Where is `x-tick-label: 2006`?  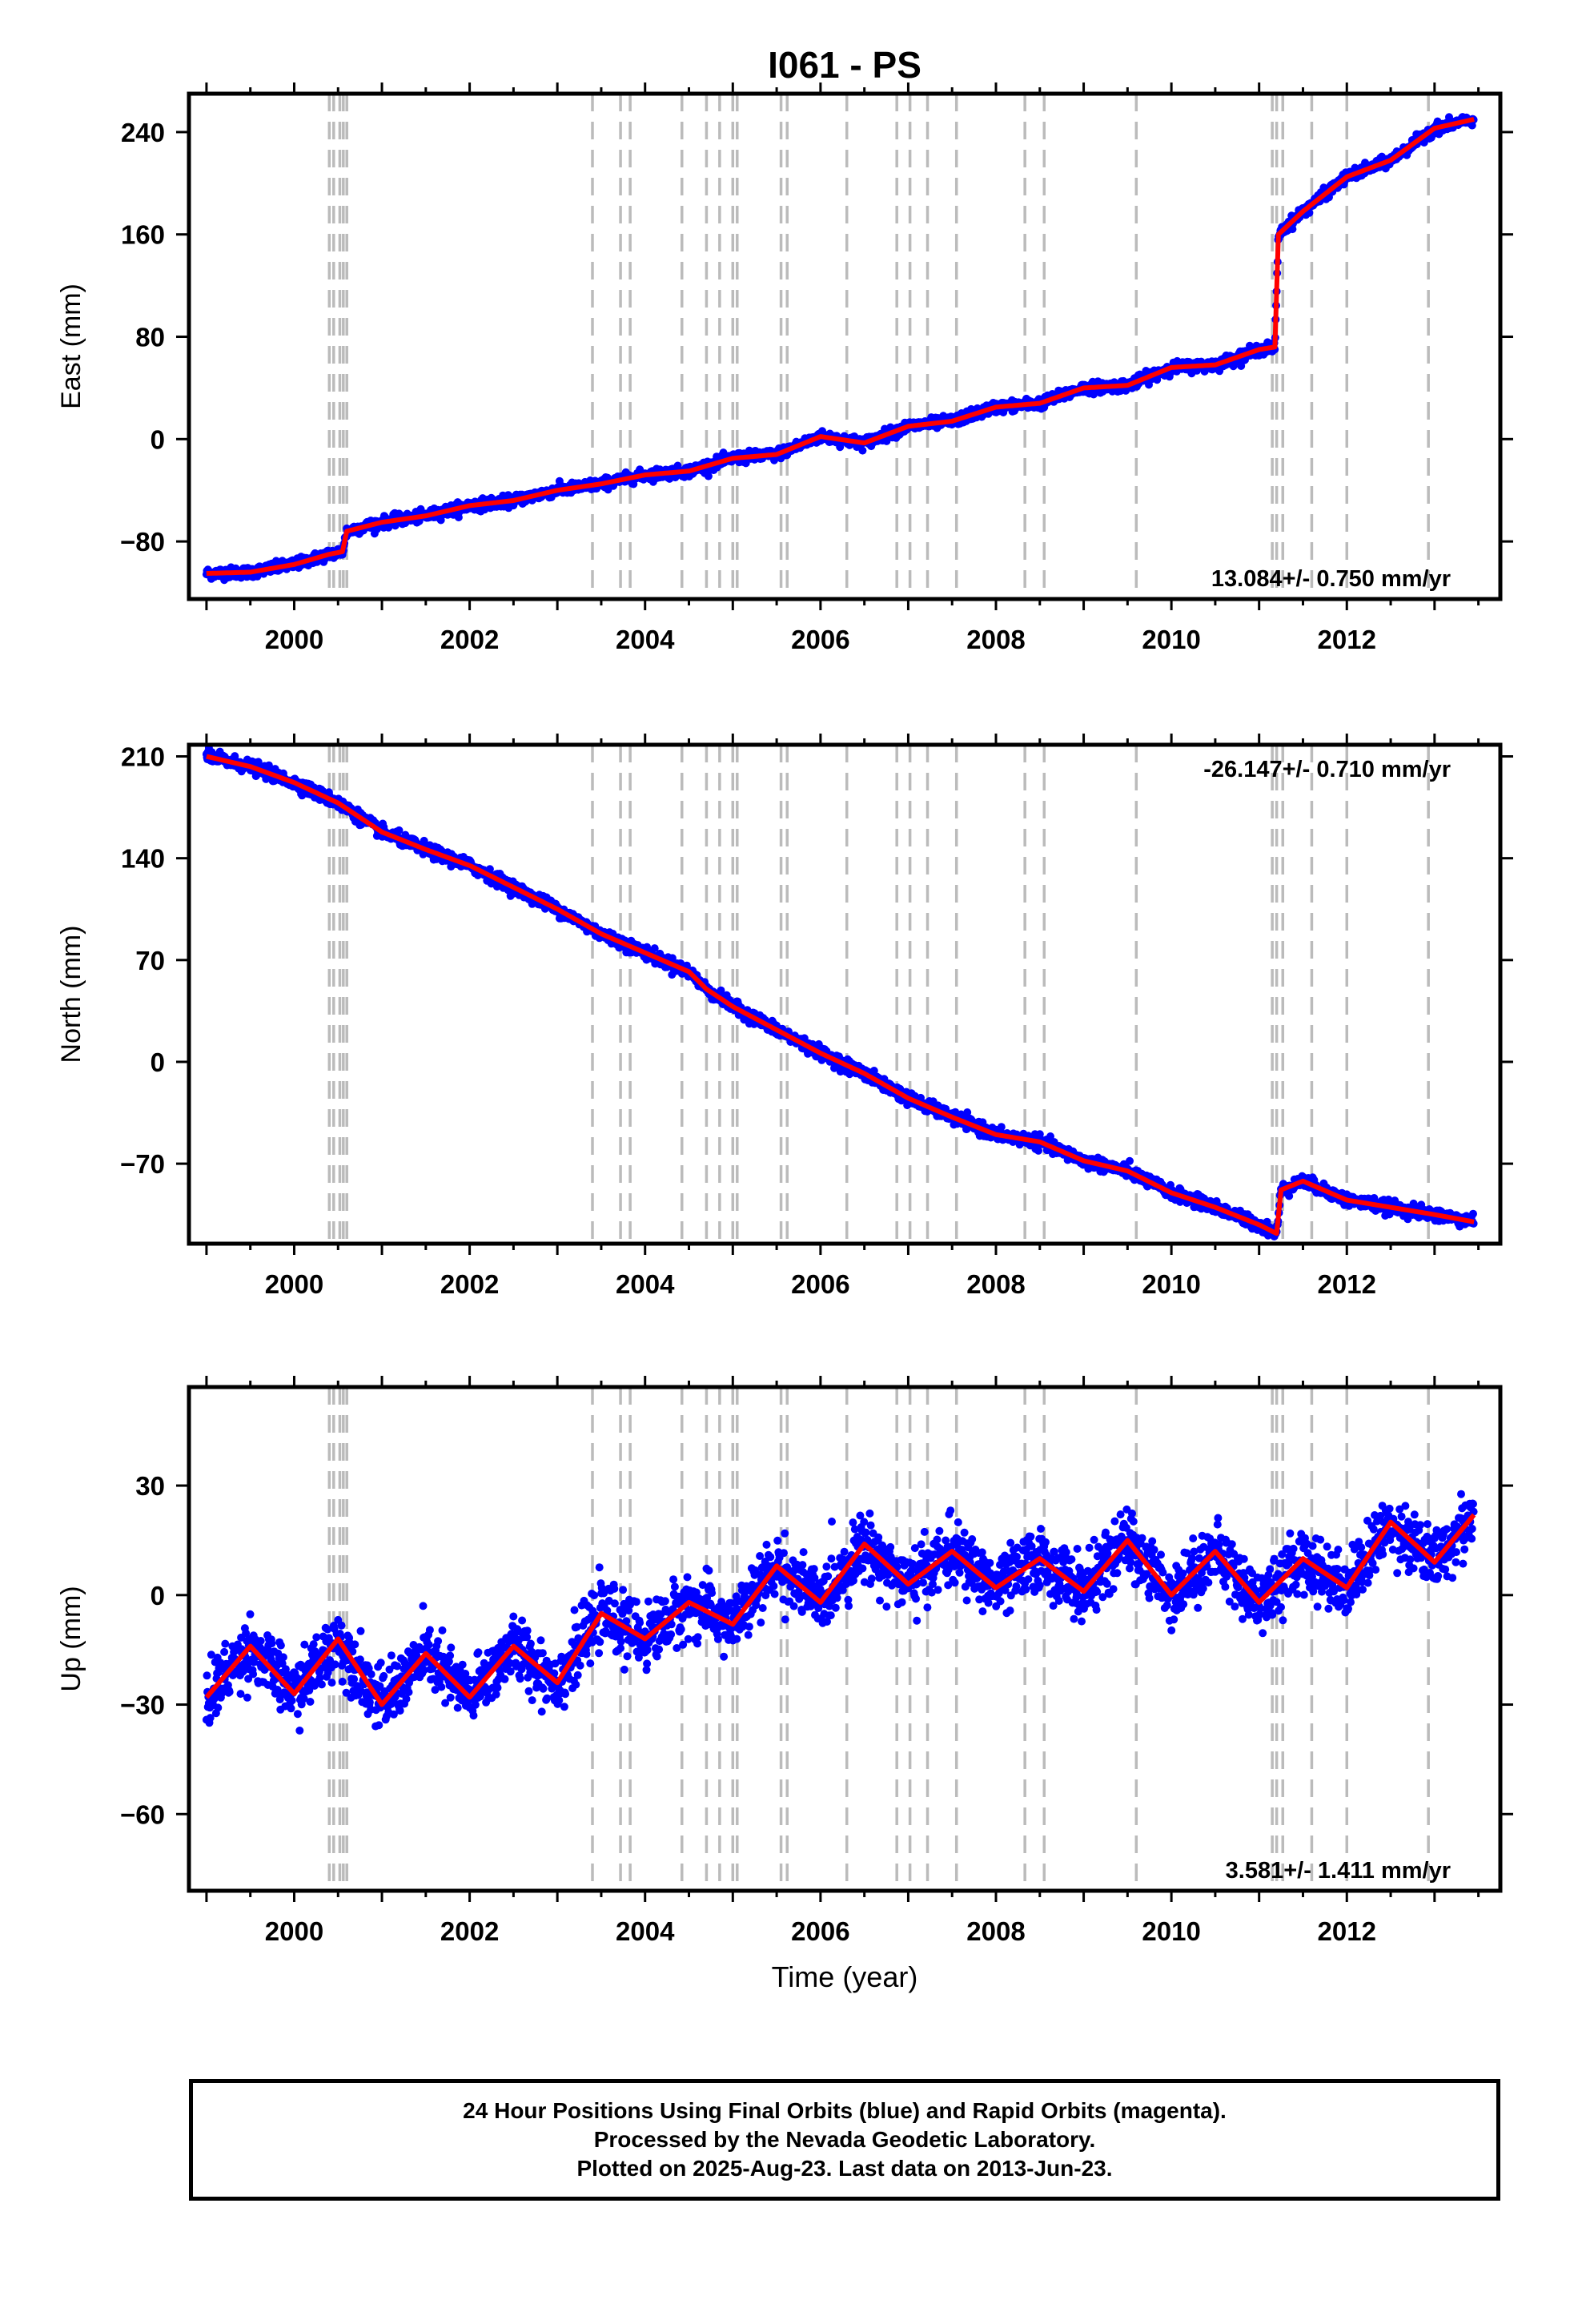
x-tick-label: 2006 is located at coordinates (820, 639).